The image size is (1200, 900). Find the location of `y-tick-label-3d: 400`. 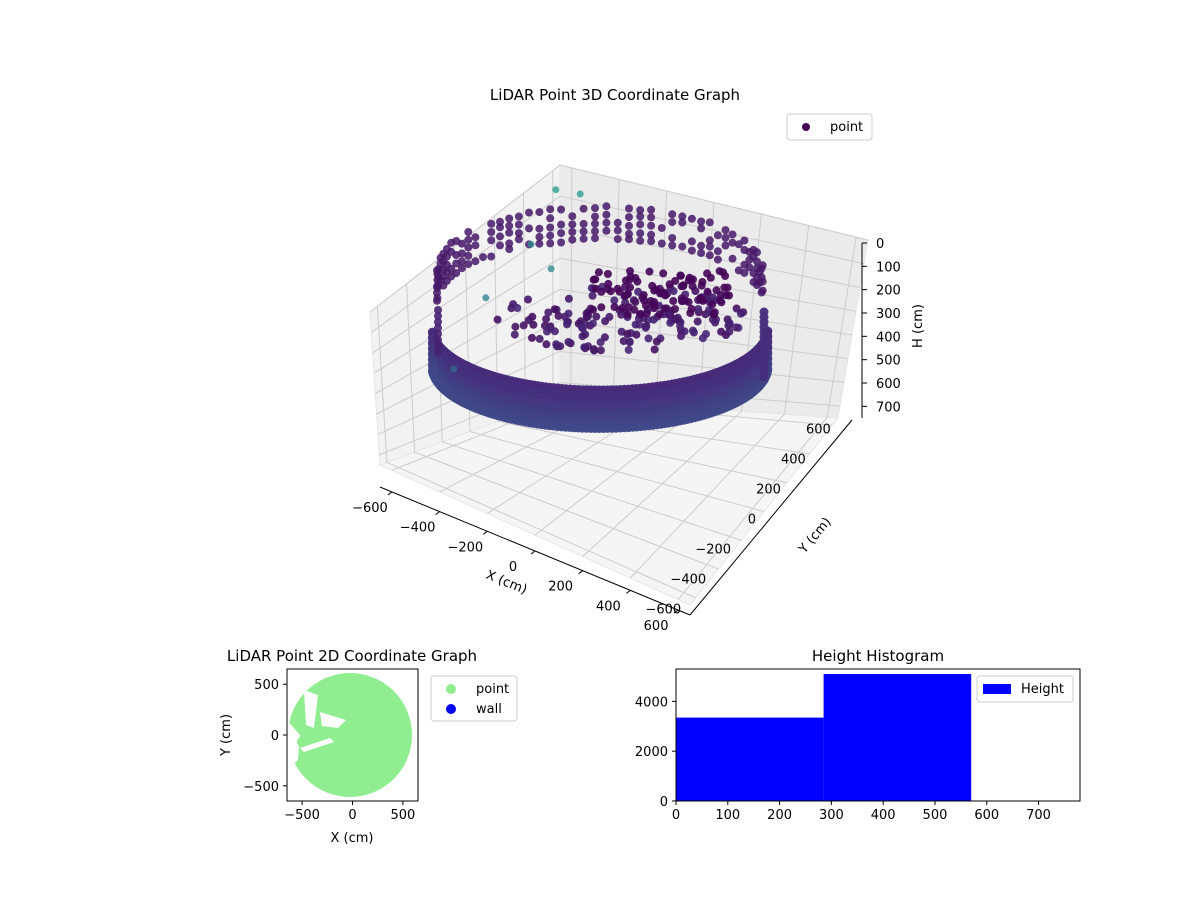

y-tick-label-3d: 400 is located at coordinates (793, 460).